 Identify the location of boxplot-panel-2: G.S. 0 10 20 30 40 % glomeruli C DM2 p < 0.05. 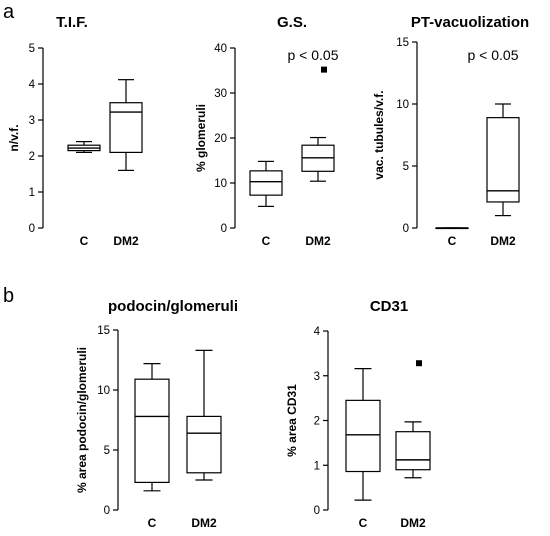
(266, 131).